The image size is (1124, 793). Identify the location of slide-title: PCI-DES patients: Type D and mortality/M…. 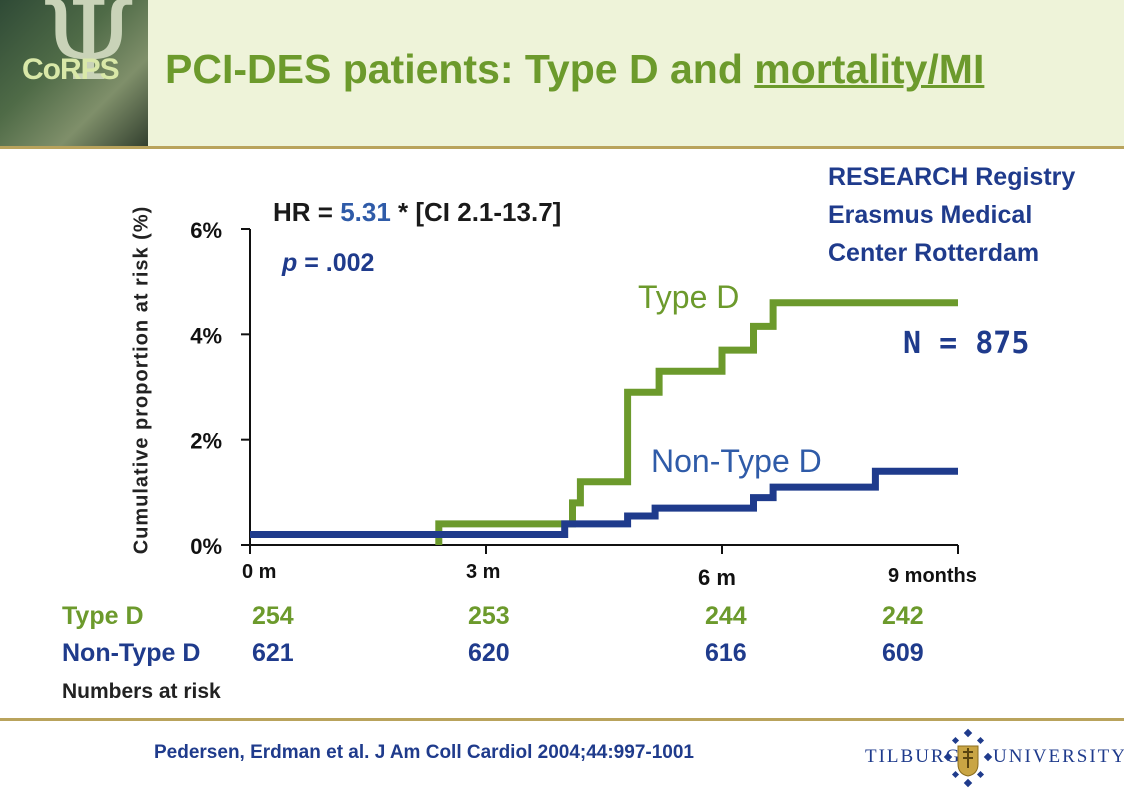
(574, 69).